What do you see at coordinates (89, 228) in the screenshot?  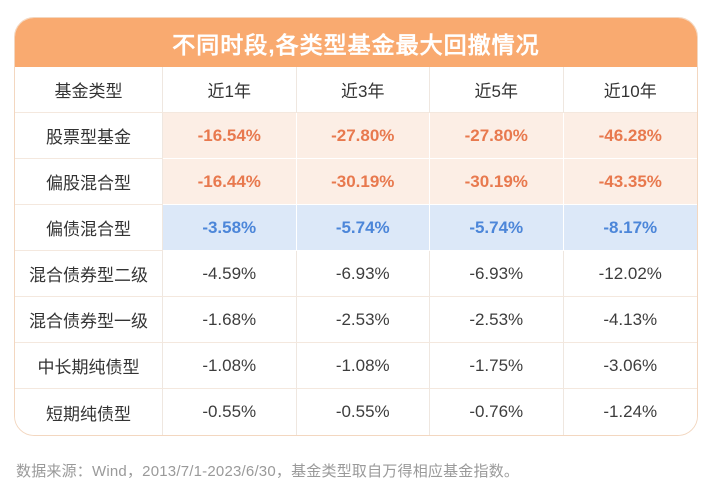 I see `row-label: 偏债混合型` at bounding box center [89, 228].